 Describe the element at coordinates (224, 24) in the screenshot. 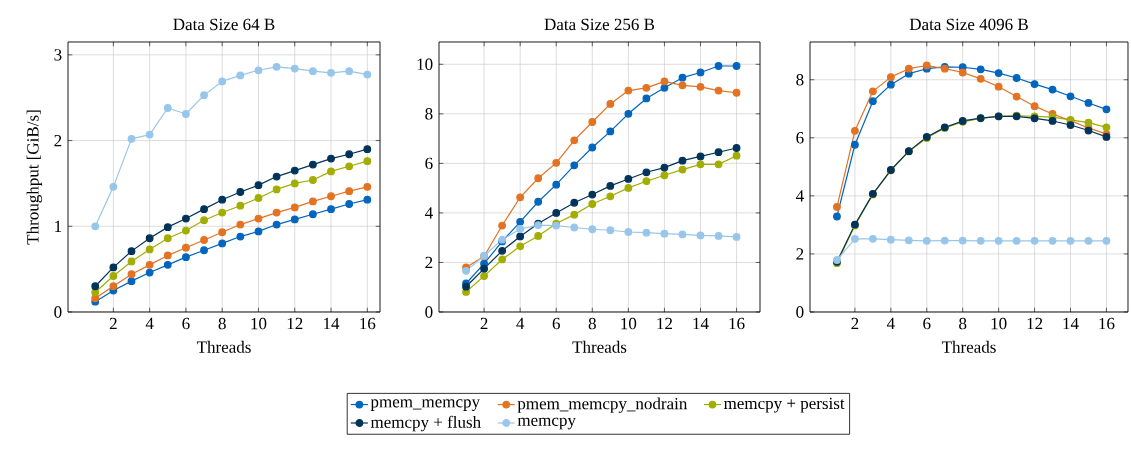

I see `chart-title: Data Size 64 B` at that location.